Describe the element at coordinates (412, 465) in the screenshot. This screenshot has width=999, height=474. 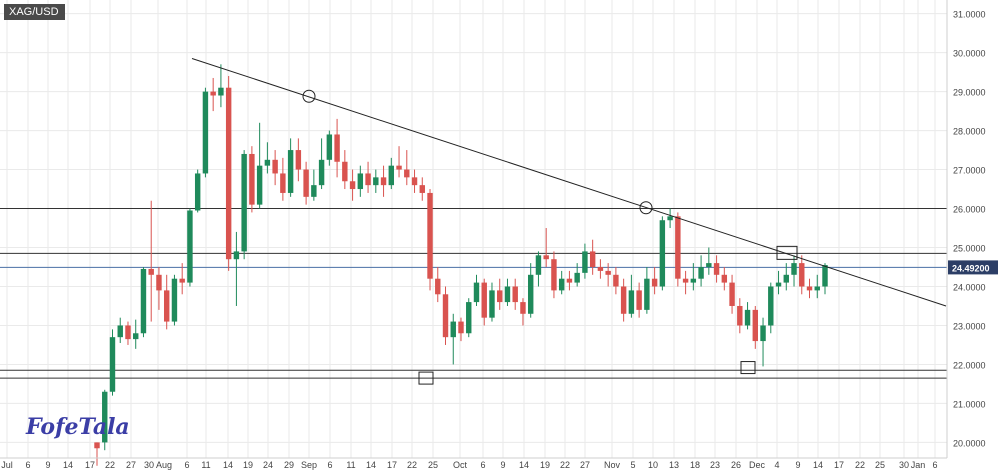
I see `time-tick-label: 22` at that location.